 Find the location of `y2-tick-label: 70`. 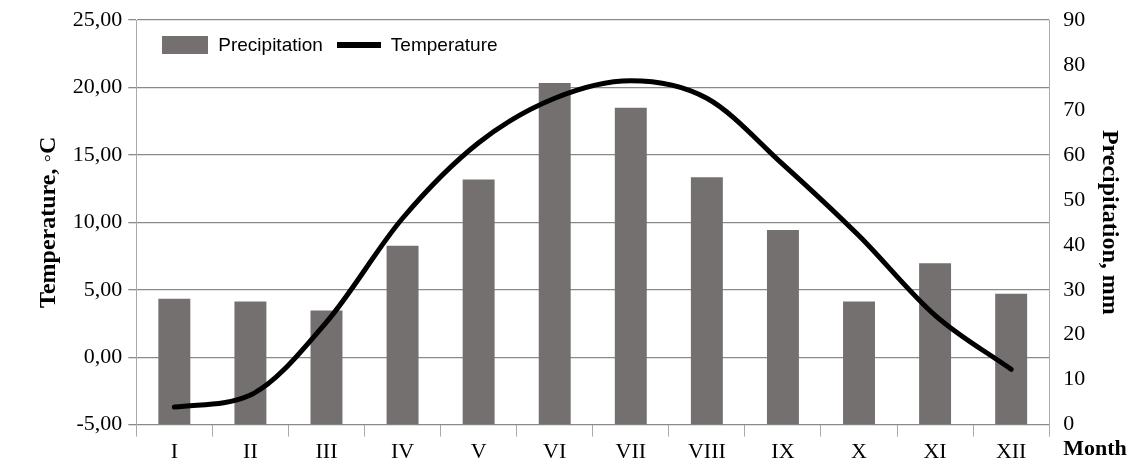

y2-tick-label: 70 is located at coordinates (1074, 108).